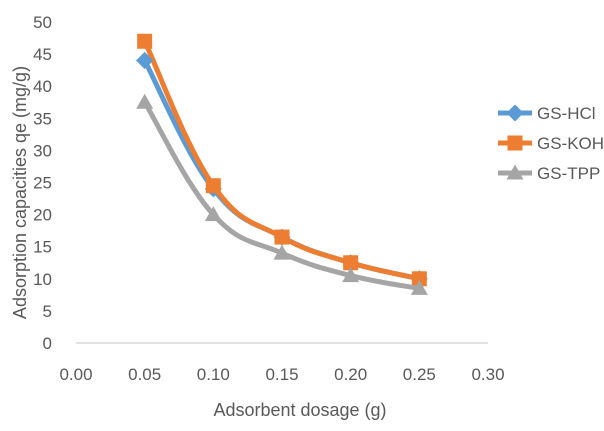 This screenshot has width=604, height=431. Describe the element at coordinates (566, 113) in the screenshot. I see `legend-label: GS-HCl` at that location.